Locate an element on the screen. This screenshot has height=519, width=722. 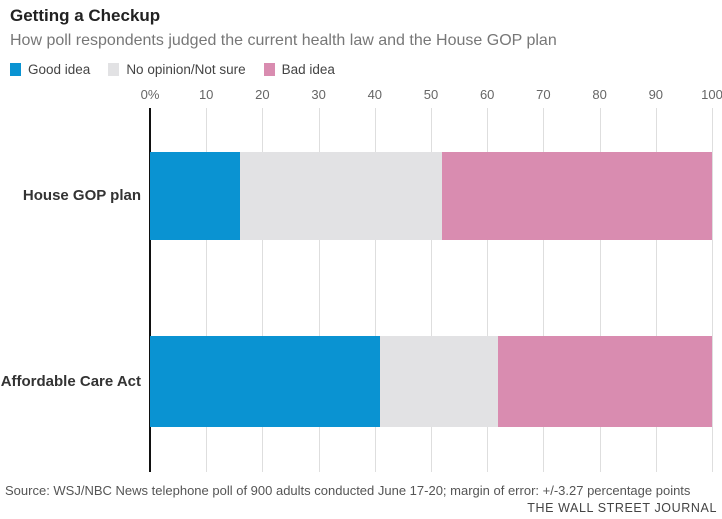
legend-item: Good idea is located at coordinates (50, 69).